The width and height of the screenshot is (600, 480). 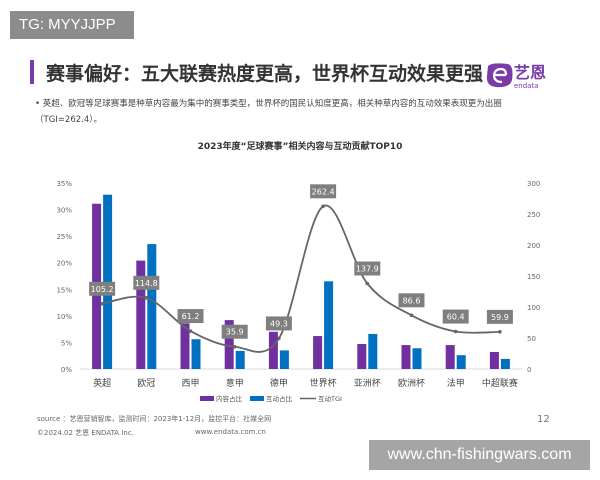 I want to click on category-label: 意甲, so click(x=235, y=383).